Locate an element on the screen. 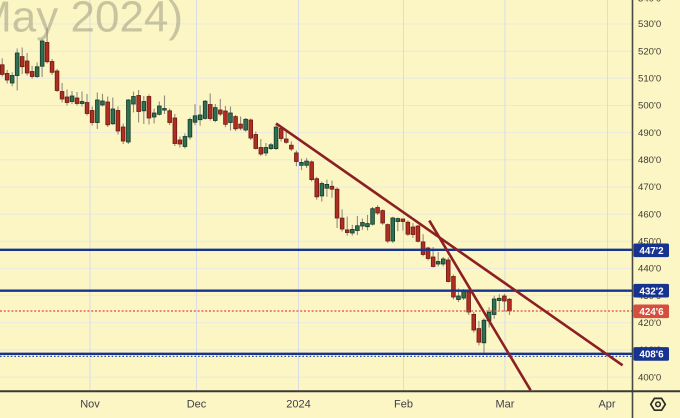  svg-text: Feb is located at coordinates (403, 405).